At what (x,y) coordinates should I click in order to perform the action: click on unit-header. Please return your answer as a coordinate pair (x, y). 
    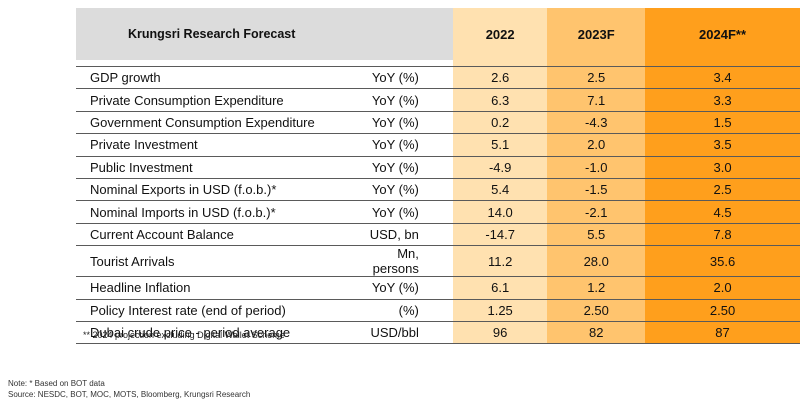
    Looking at the image, I should click on (410, 34).